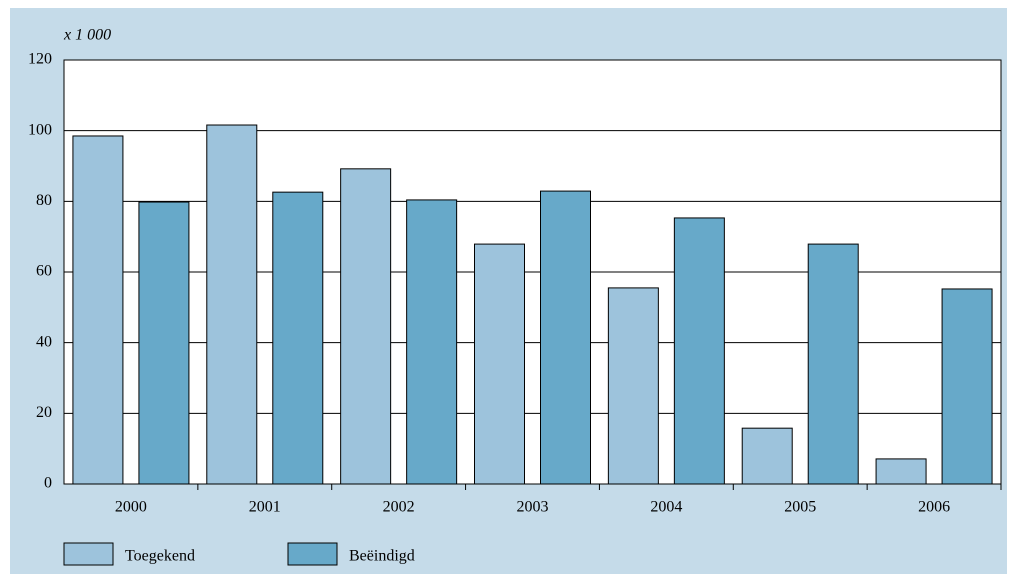  What do you see at coordinates (40, 129) in the screenshot?
I see `y-tick-label: 100` at bounding box center [40, 129].